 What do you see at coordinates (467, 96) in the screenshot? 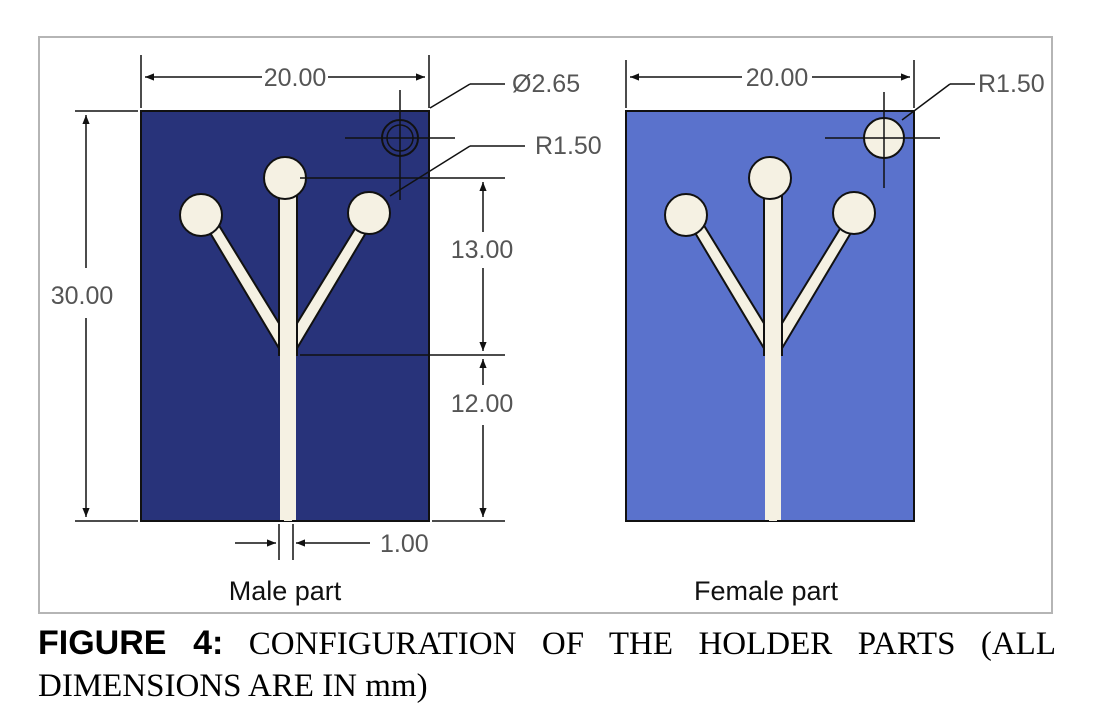
I see `male-hole-leader` at bounding box center [467, 96].